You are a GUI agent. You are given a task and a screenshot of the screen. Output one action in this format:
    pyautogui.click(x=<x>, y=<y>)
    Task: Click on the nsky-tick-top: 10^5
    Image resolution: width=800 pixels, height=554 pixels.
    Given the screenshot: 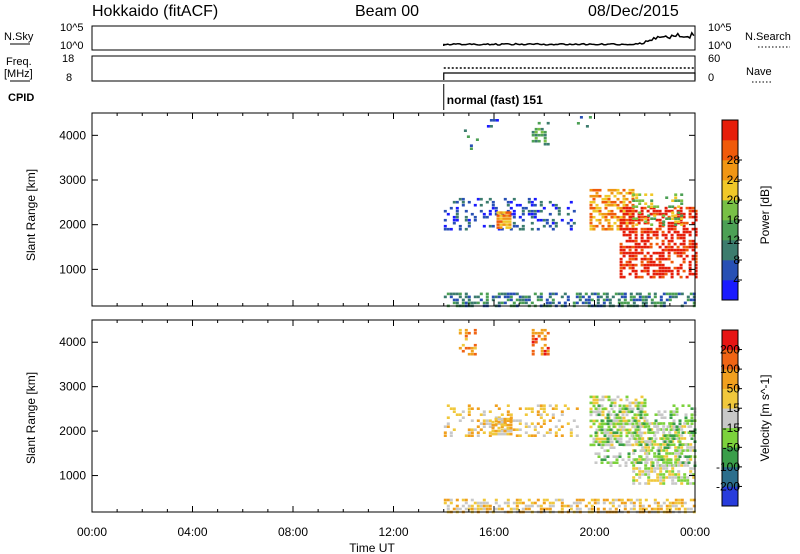 What is the action you would take?
    pyautogui.click(x=72, y=28)
    